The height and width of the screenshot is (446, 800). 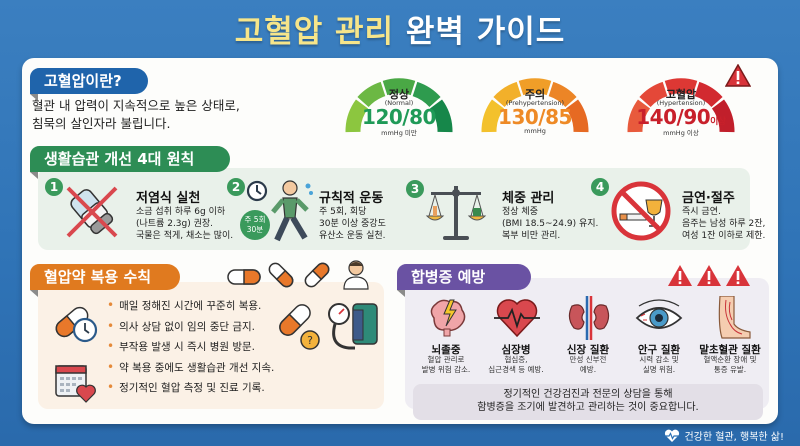 I want to click on note-line: 함병증을 조기에 발견하고 관리하는 것이 중요합니다., so click(x=588, y=407).